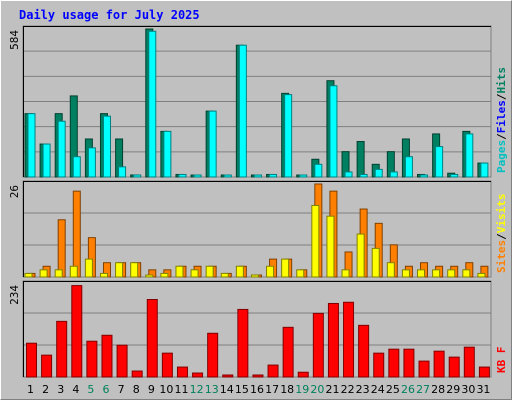 The height and width of the screenshot is (400, 512). I want to click on x-tick-label-day-13: 13, so click(212, 389).